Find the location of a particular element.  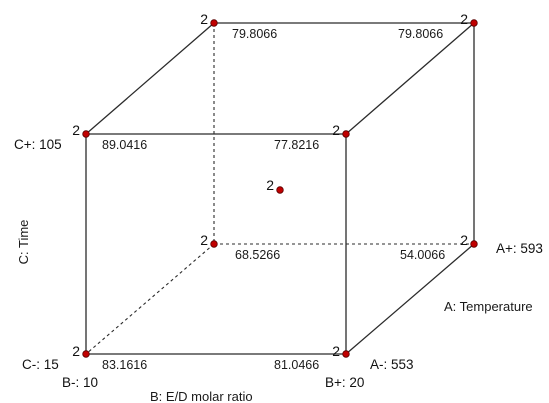

value-front-top-left: 89.0416 is located at coordinates (124, 145).